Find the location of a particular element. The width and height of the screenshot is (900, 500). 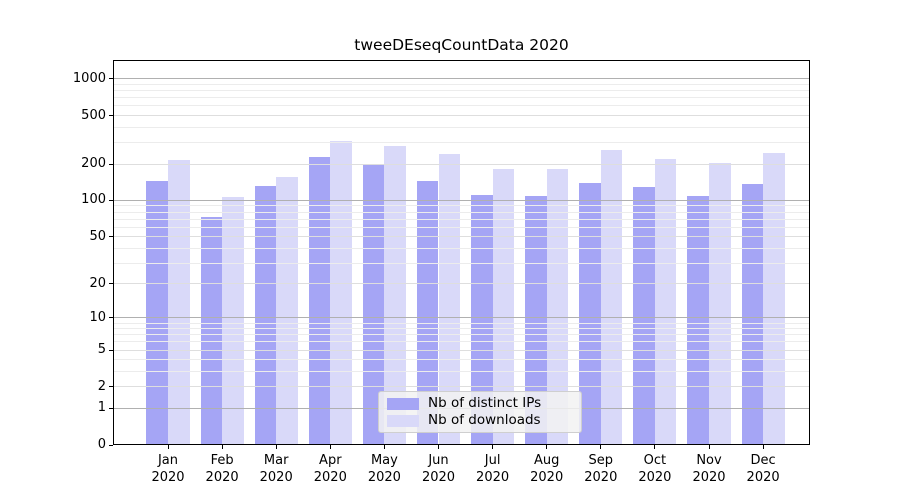

bar-nov-ips is located at coordinates (698, 320).